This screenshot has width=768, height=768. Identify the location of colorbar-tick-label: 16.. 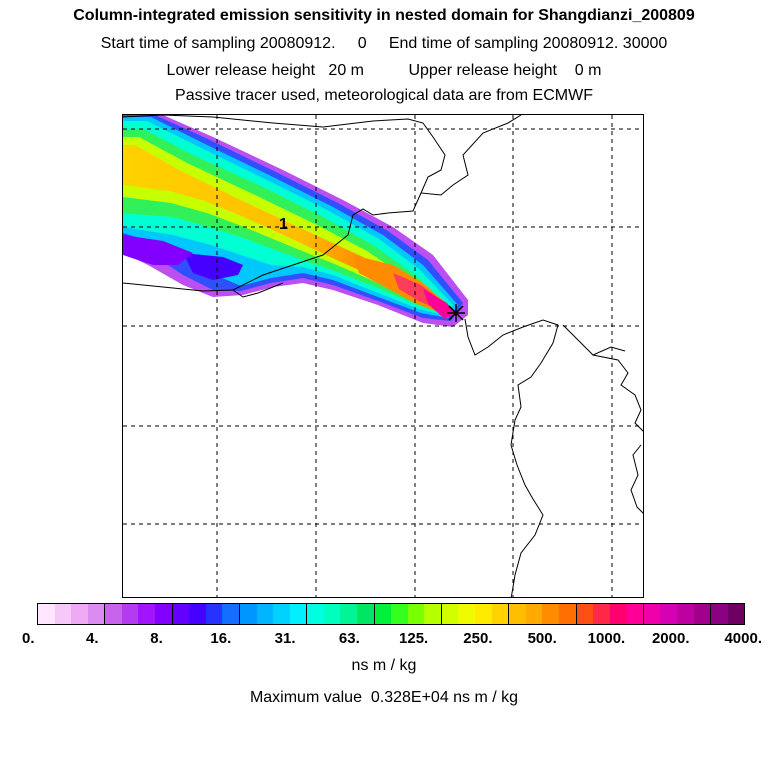
(221, 638).